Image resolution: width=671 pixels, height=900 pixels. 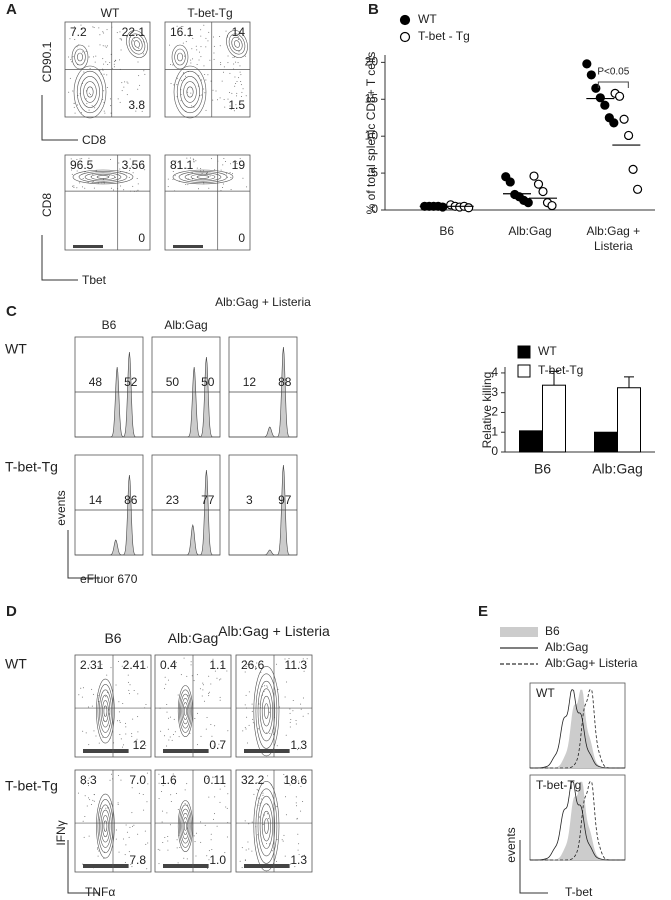 What do you see at coordinates (371, 133) in the screenshot?
I see `y-axis-label: % of total splenic CD8+ T cells` at bounding box center [371, 133].